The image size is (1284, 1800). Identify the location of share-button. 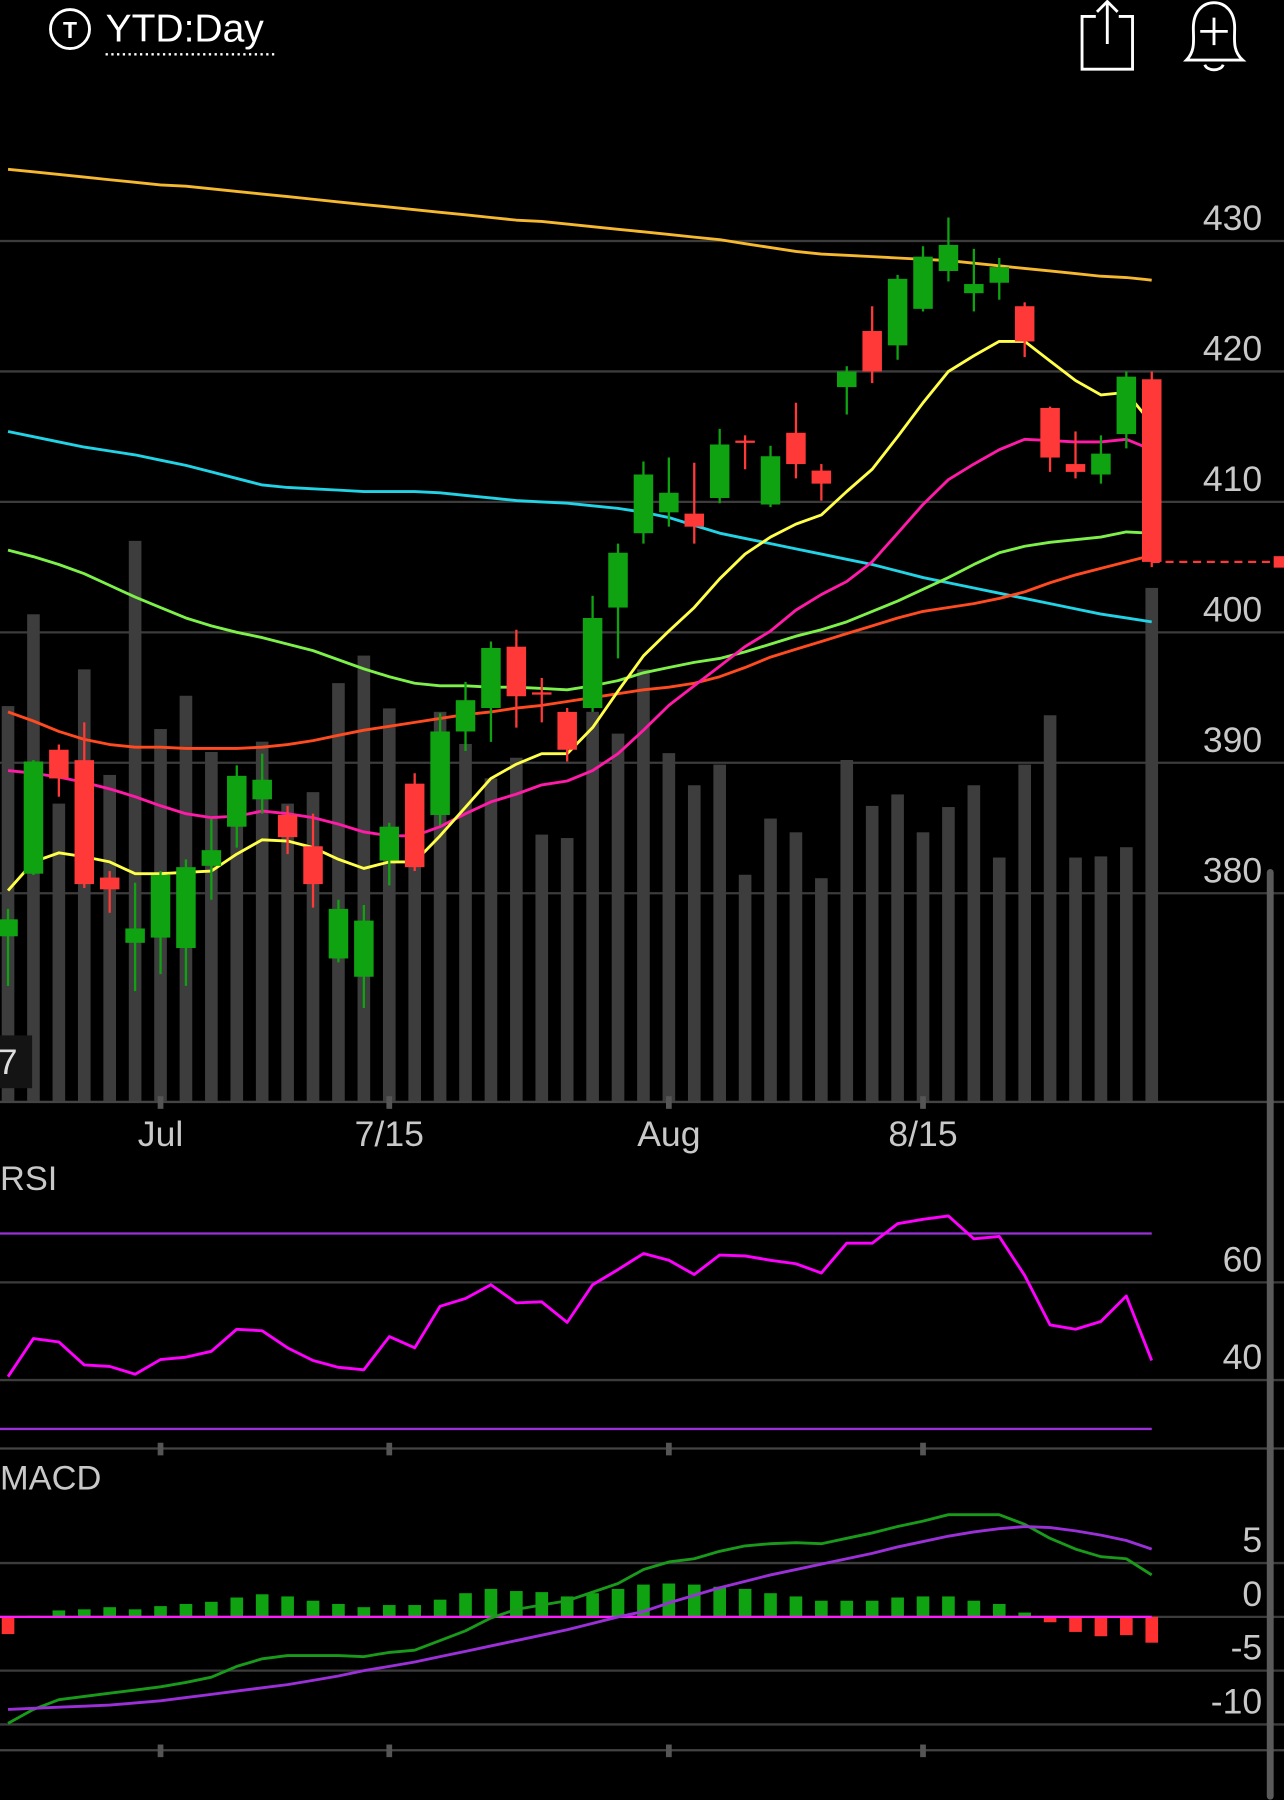
(1107, 35).